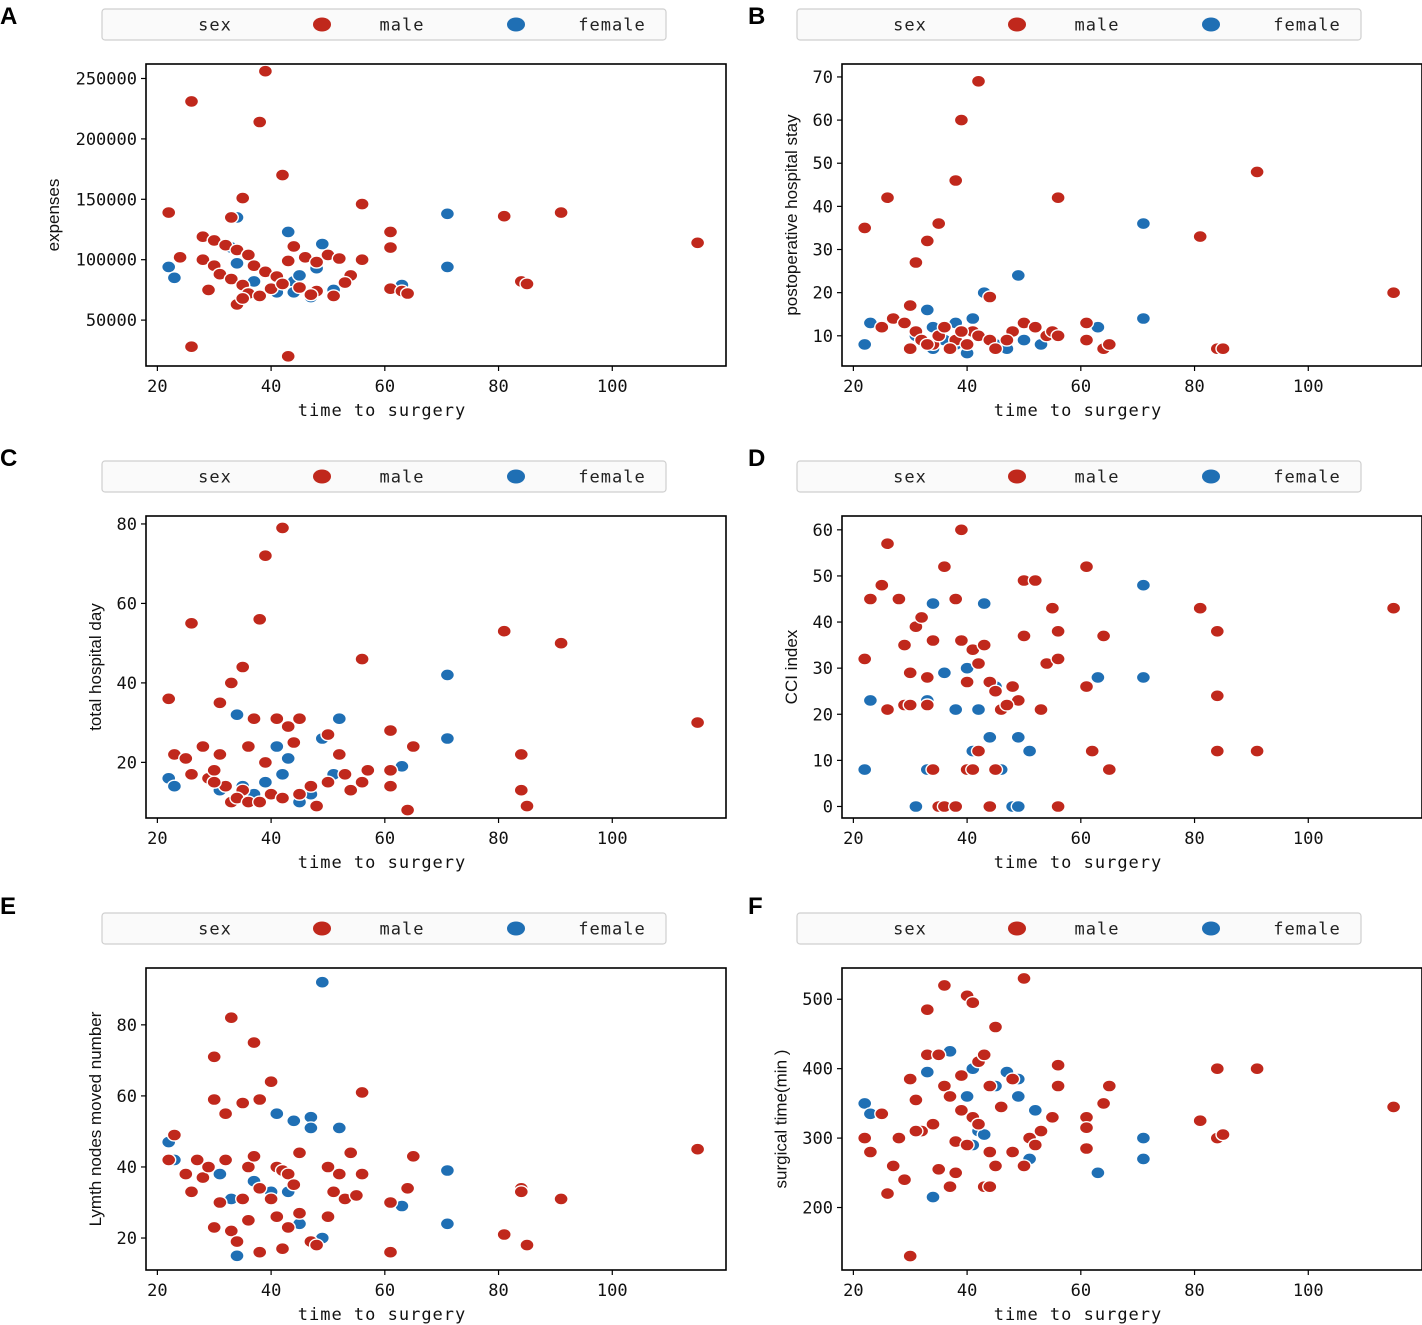 The height and width of the screenshot is (1325, 1422). What do you see at coordinates (823, 761) in the screenshot?
I see `y-tick-label: 10` at bounding box center [823, 761].